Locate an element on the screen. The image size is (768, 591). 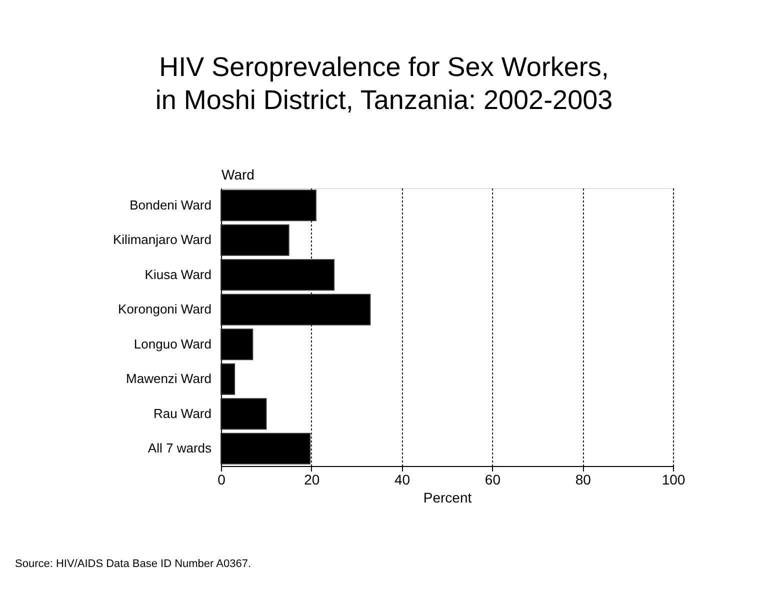
x-tick-label: 20 is located at coordinates (312, 480).